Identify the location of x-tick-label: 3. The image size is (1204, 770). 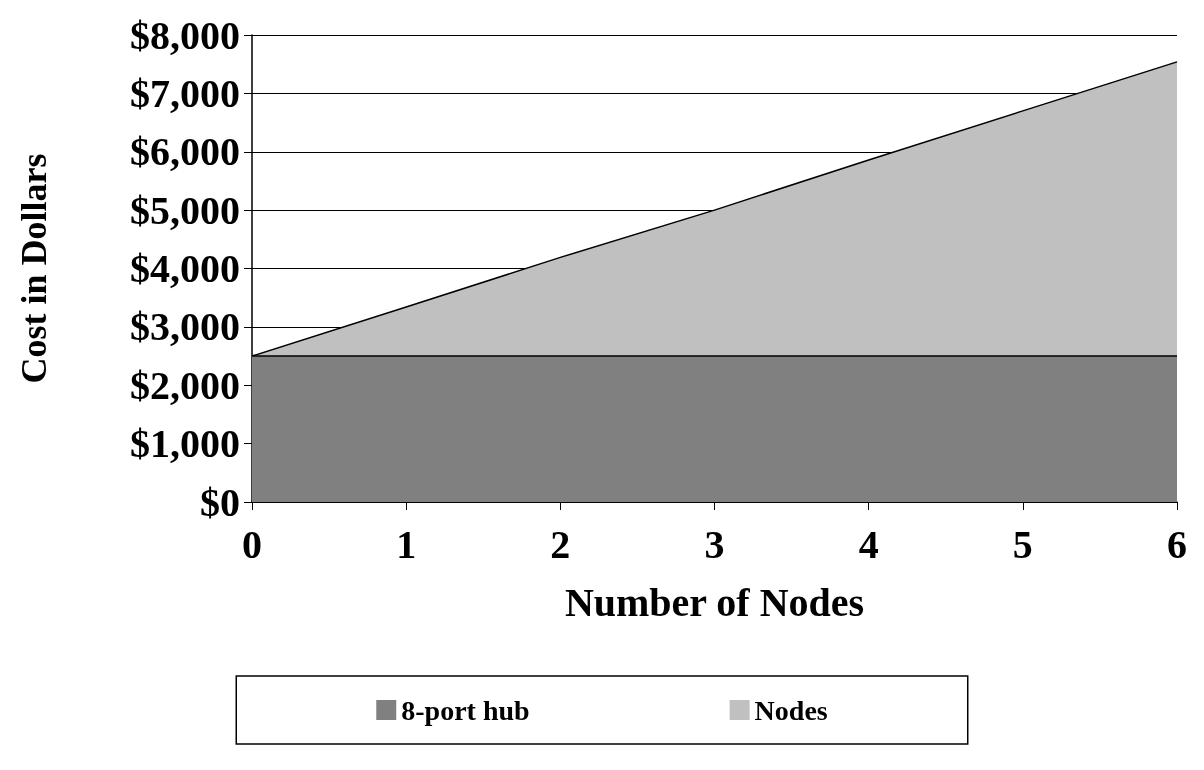
(714, 544).